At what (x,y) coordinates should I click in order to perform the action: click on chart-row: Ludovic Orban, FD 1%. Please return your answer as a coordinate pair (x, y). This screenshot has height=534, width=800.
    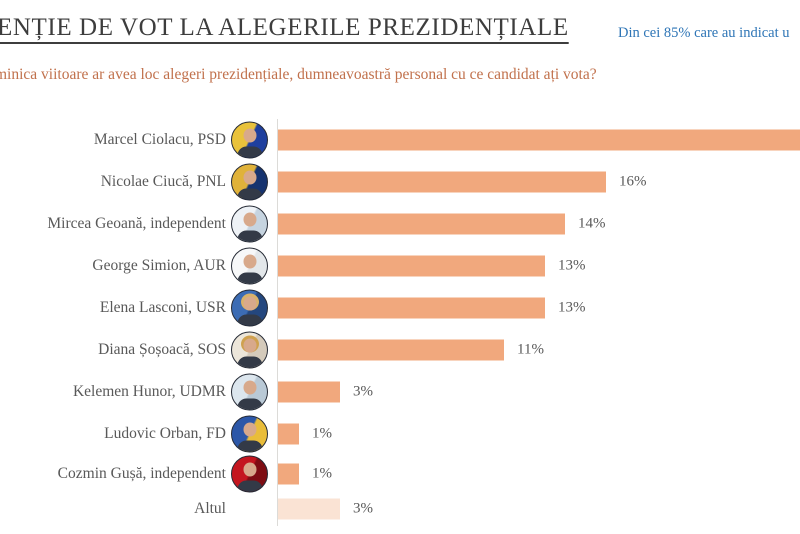
    Looking at the image, I should click on (400, 434).